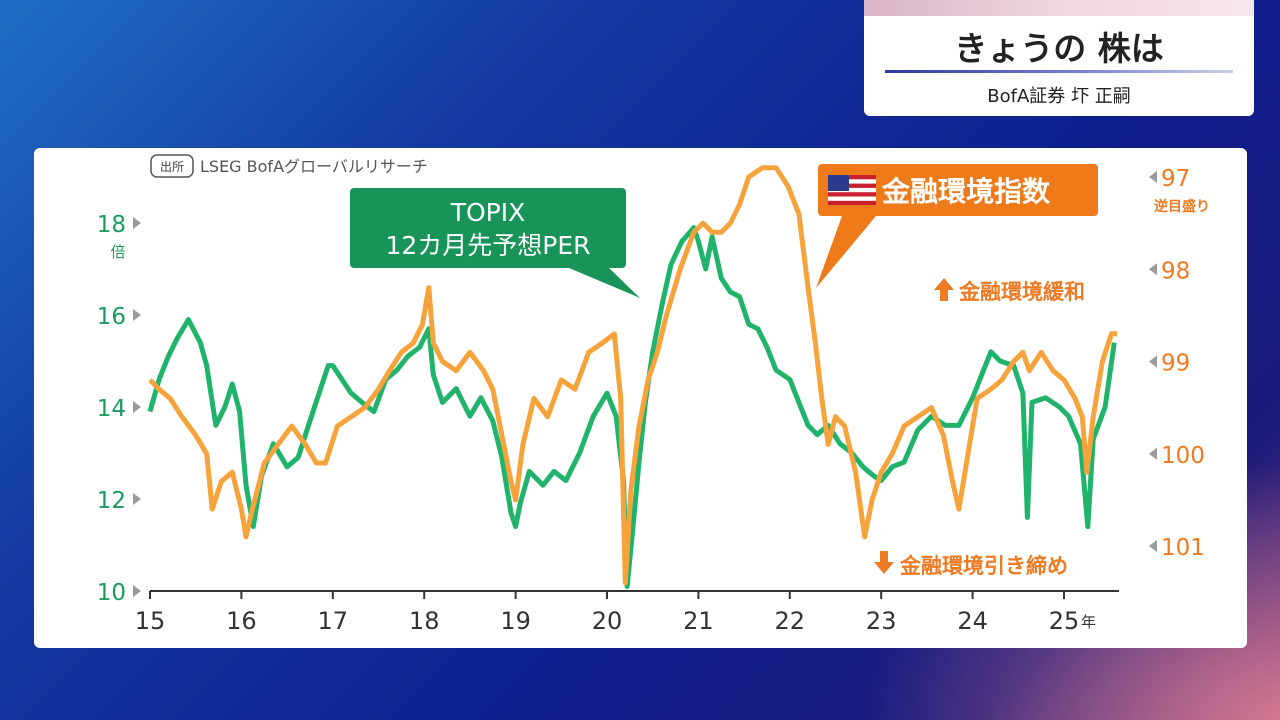  I want to click on left-tick-label-16: 16, so click(111, 317).